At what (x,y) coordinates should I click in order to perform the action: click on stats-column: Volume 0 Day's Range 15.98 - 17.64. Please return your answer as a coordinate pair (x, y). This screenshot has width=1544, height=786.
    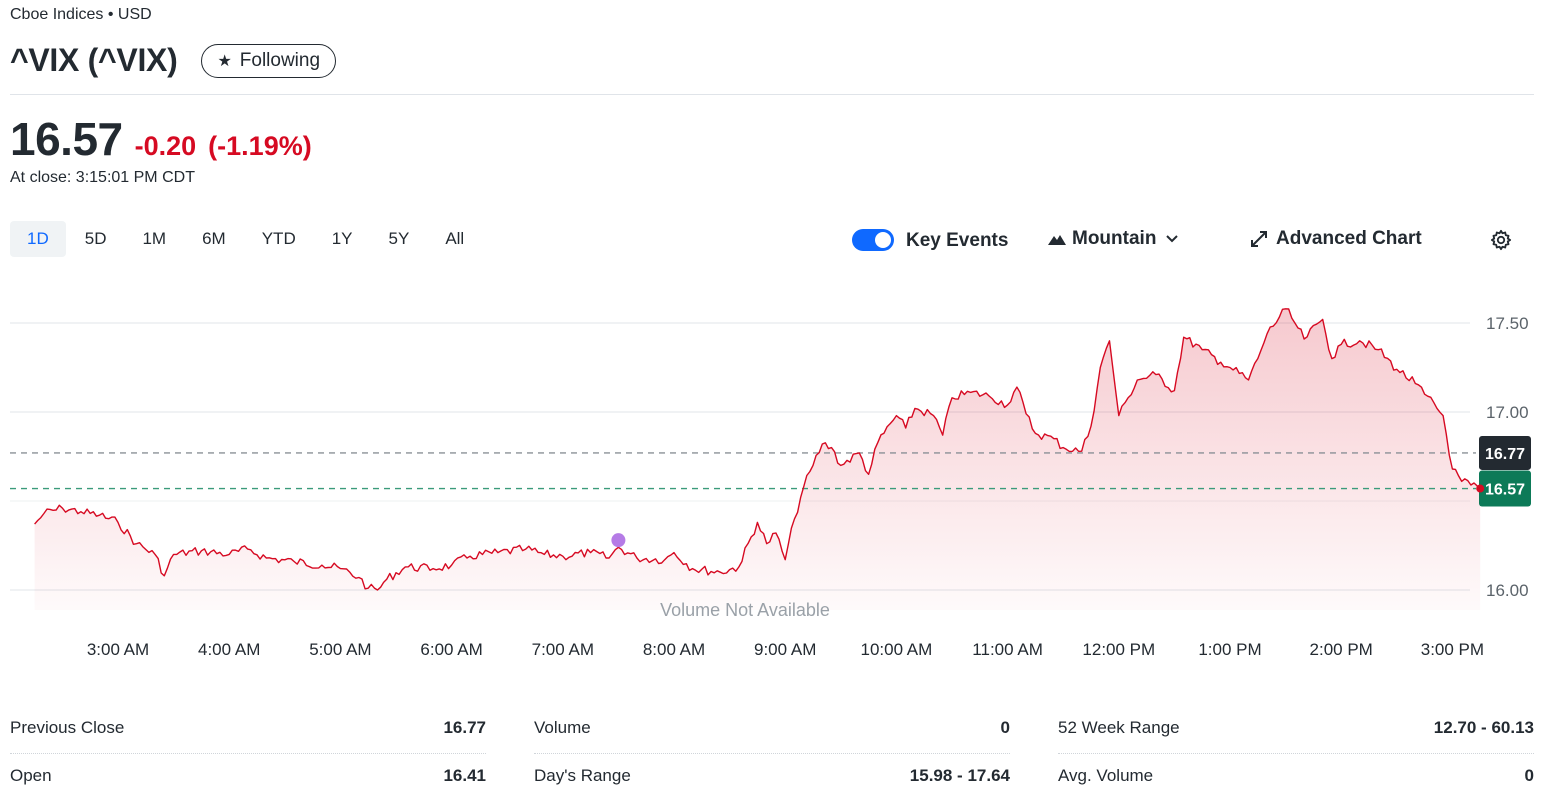
    Looking at the image, I should click on (772, 746).